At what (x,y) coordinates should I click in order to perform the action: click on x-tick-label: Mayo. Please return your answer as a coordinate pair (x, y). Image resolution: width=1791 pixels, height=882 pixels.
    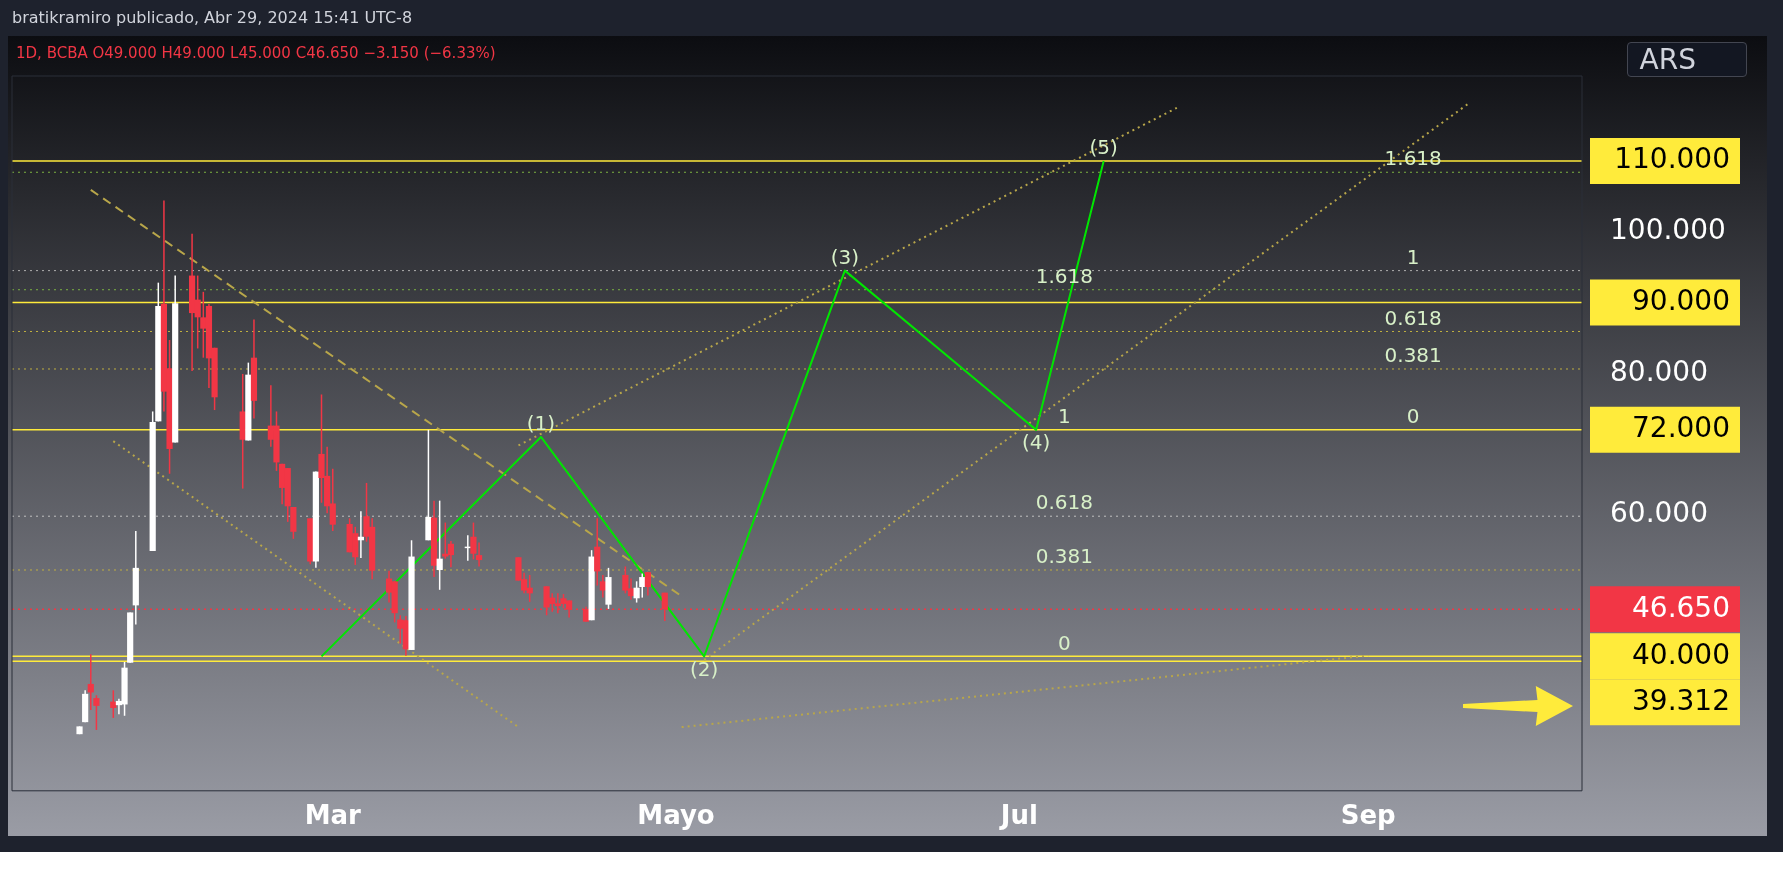
    Looking at the image, I should click on (676, 815).